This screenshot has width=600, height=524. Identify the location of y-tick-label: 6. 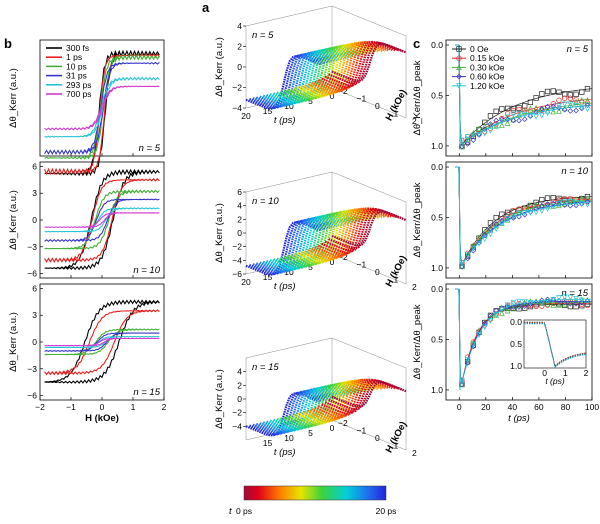
(34, 166).